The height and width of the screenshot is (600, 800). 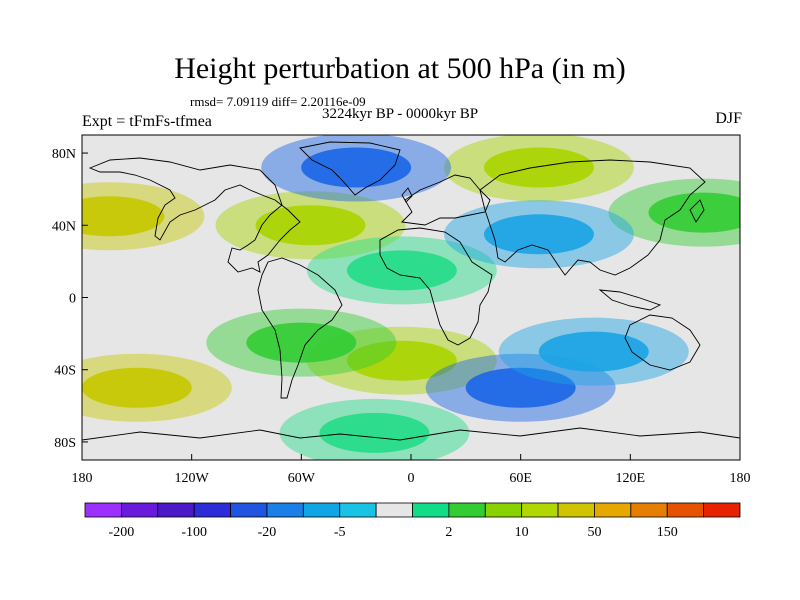 I want to click on lat-tick-label: 80S, so click(x=65, y=443).